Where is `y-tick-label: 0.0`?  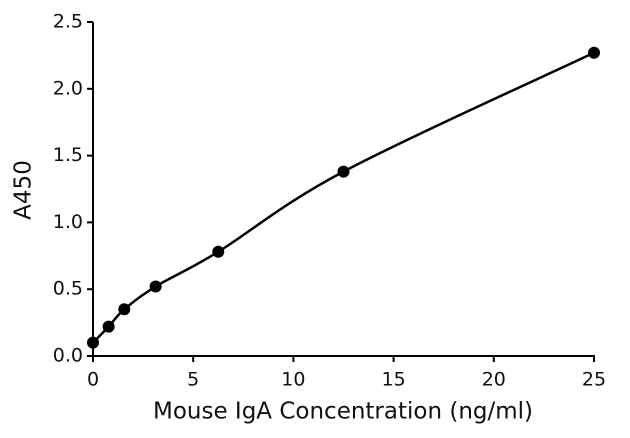
y-tick-label: 0.0 is located at coordinates (68, 356).